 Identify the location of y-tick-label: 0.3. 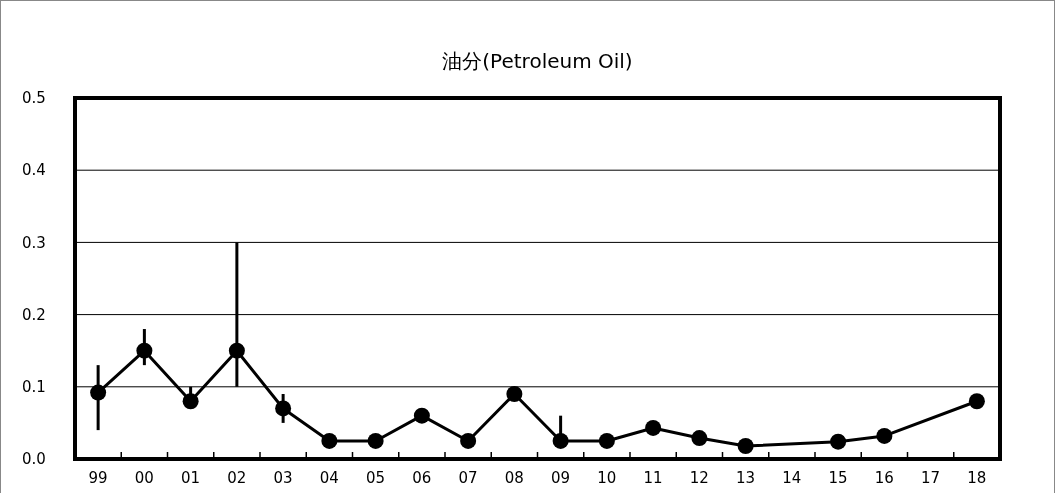
(34, 242).